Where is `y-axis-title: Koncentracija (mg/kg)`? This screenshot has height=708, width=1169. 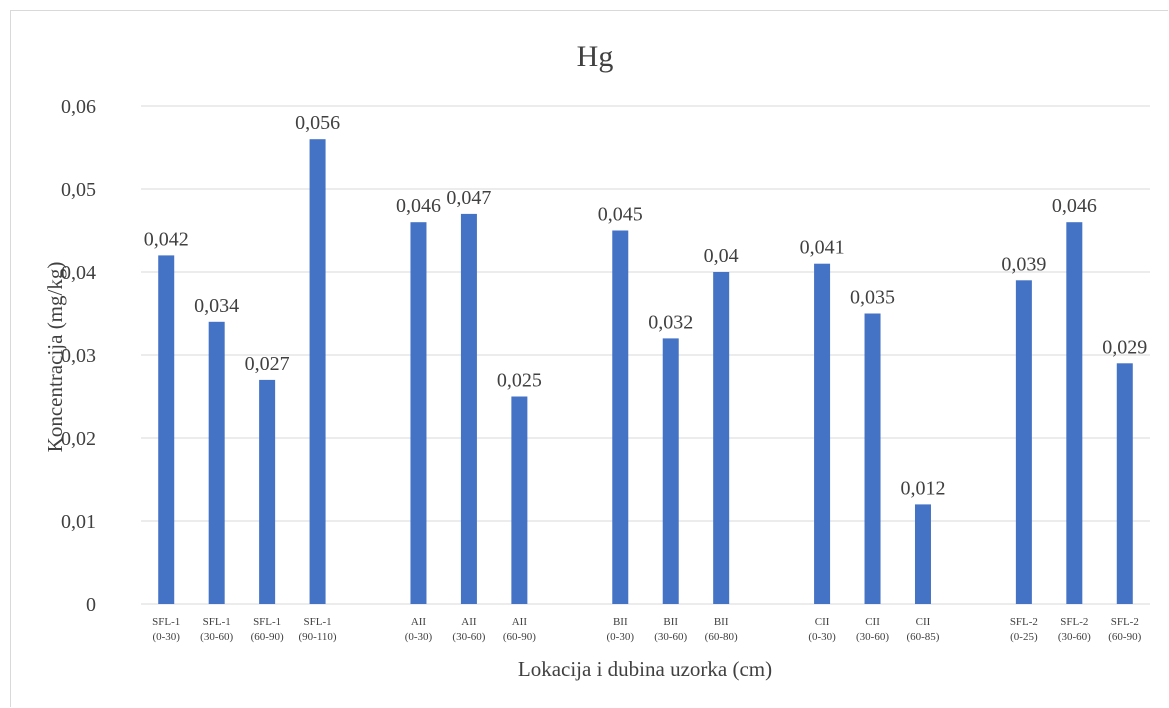
y-axis-title: Koncentracija (mg/kg) is located at coordinates (55, 357).